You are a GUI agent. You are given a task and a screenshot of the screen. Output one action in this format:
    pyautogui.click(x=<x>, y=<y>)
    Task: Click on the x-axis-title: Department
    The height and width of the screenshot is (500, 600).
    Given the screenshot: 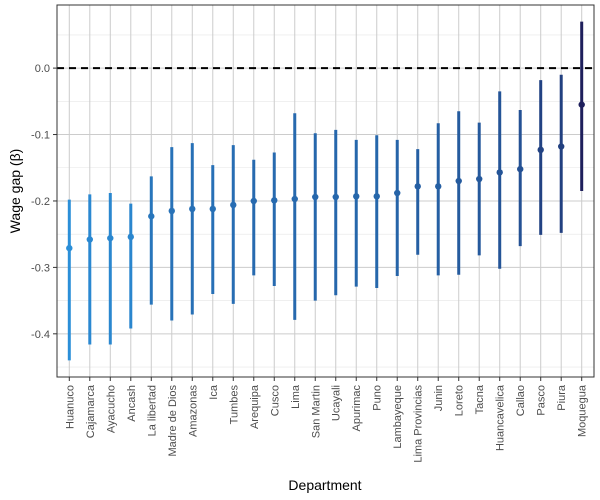 What is the action you would take?
    pyautogui.click(x=324, y=485)
    